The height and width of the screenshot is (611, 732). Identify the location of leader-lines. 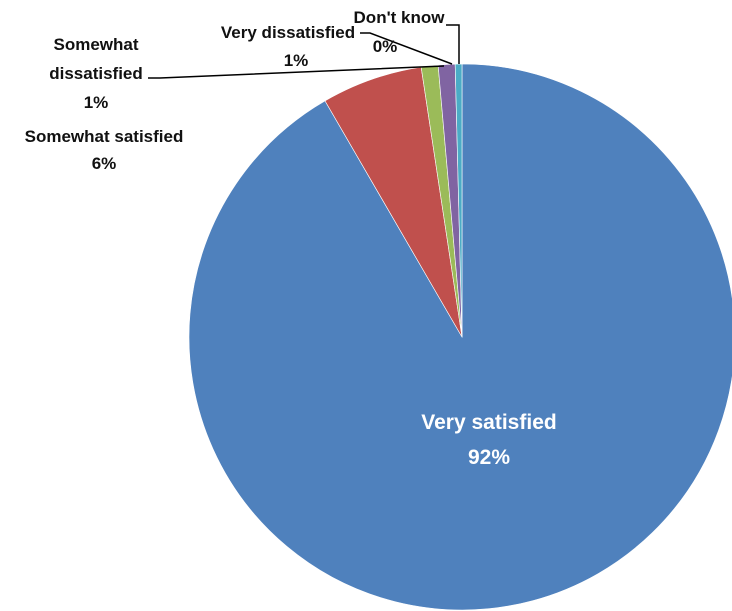
(304, 51).